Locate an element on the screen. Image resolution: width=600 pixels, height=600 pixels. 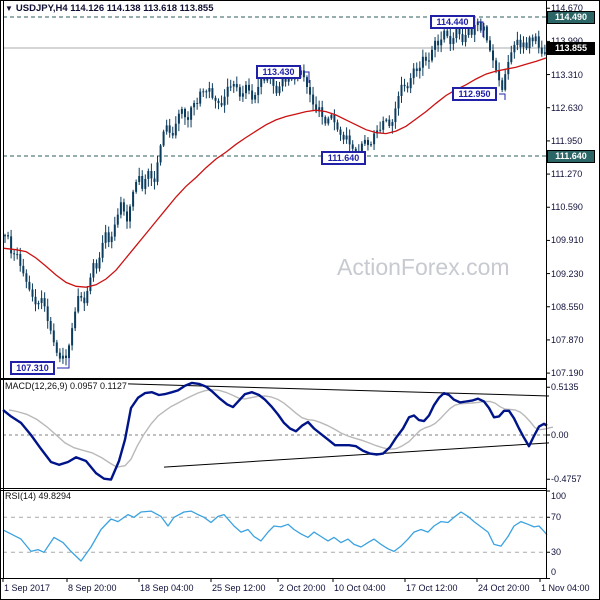
x-axis-label-540: 1 Nov 04:00 is located at coordinates (565, 588).